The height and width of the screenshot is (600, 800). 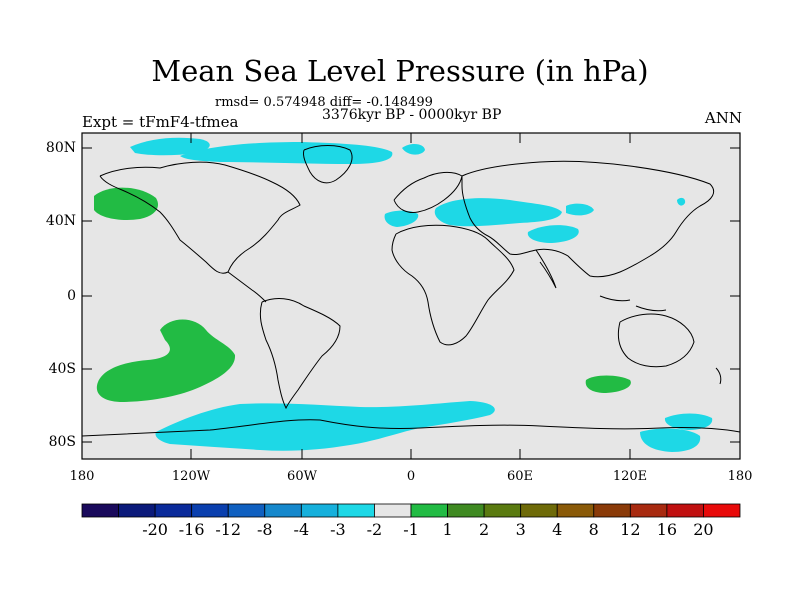 I want to click on coastline-north-america, so click(x=200, y=217).